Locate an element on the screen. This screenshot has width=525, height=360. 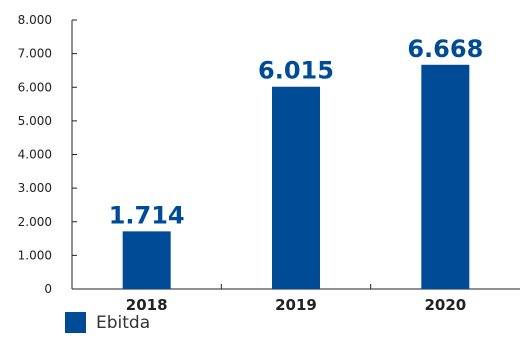
value-label-2019: 6.015 is located at coordinates (296, 71).